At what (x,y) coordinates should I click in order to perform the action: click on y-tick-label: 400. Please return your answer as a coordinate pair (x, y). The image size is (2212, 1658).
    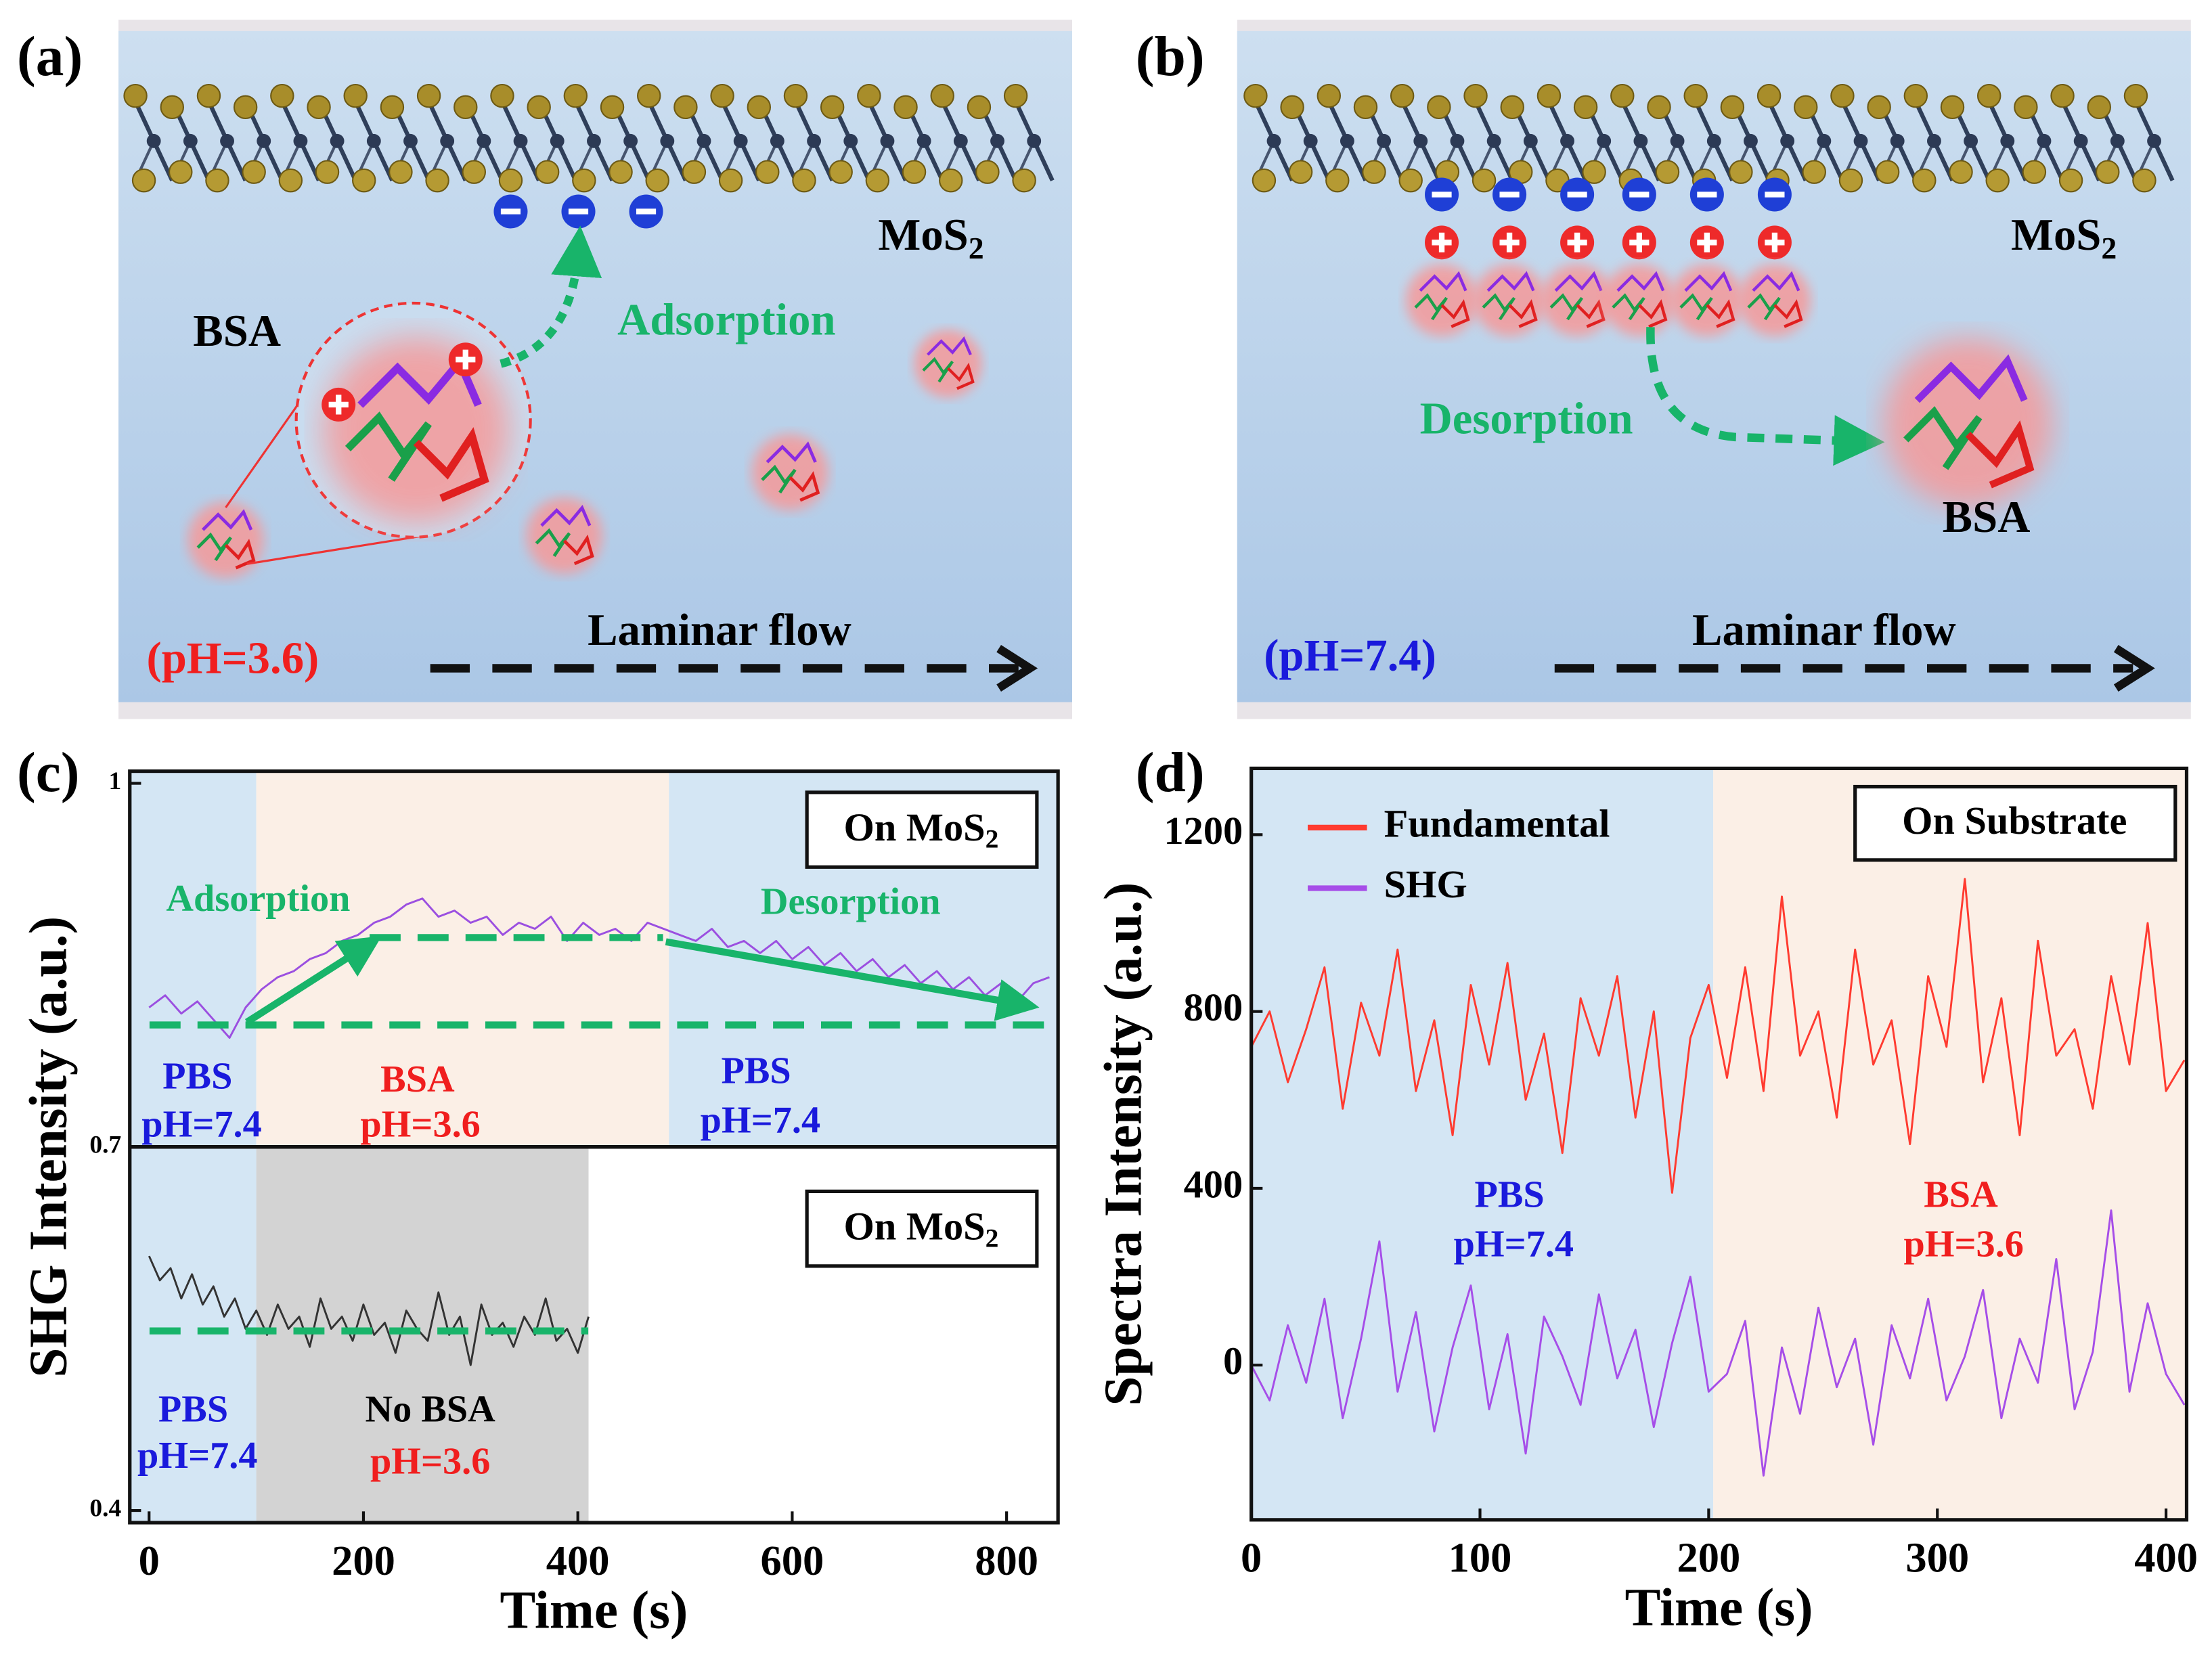
    Looking at the image, I should click on (1213, 1184).